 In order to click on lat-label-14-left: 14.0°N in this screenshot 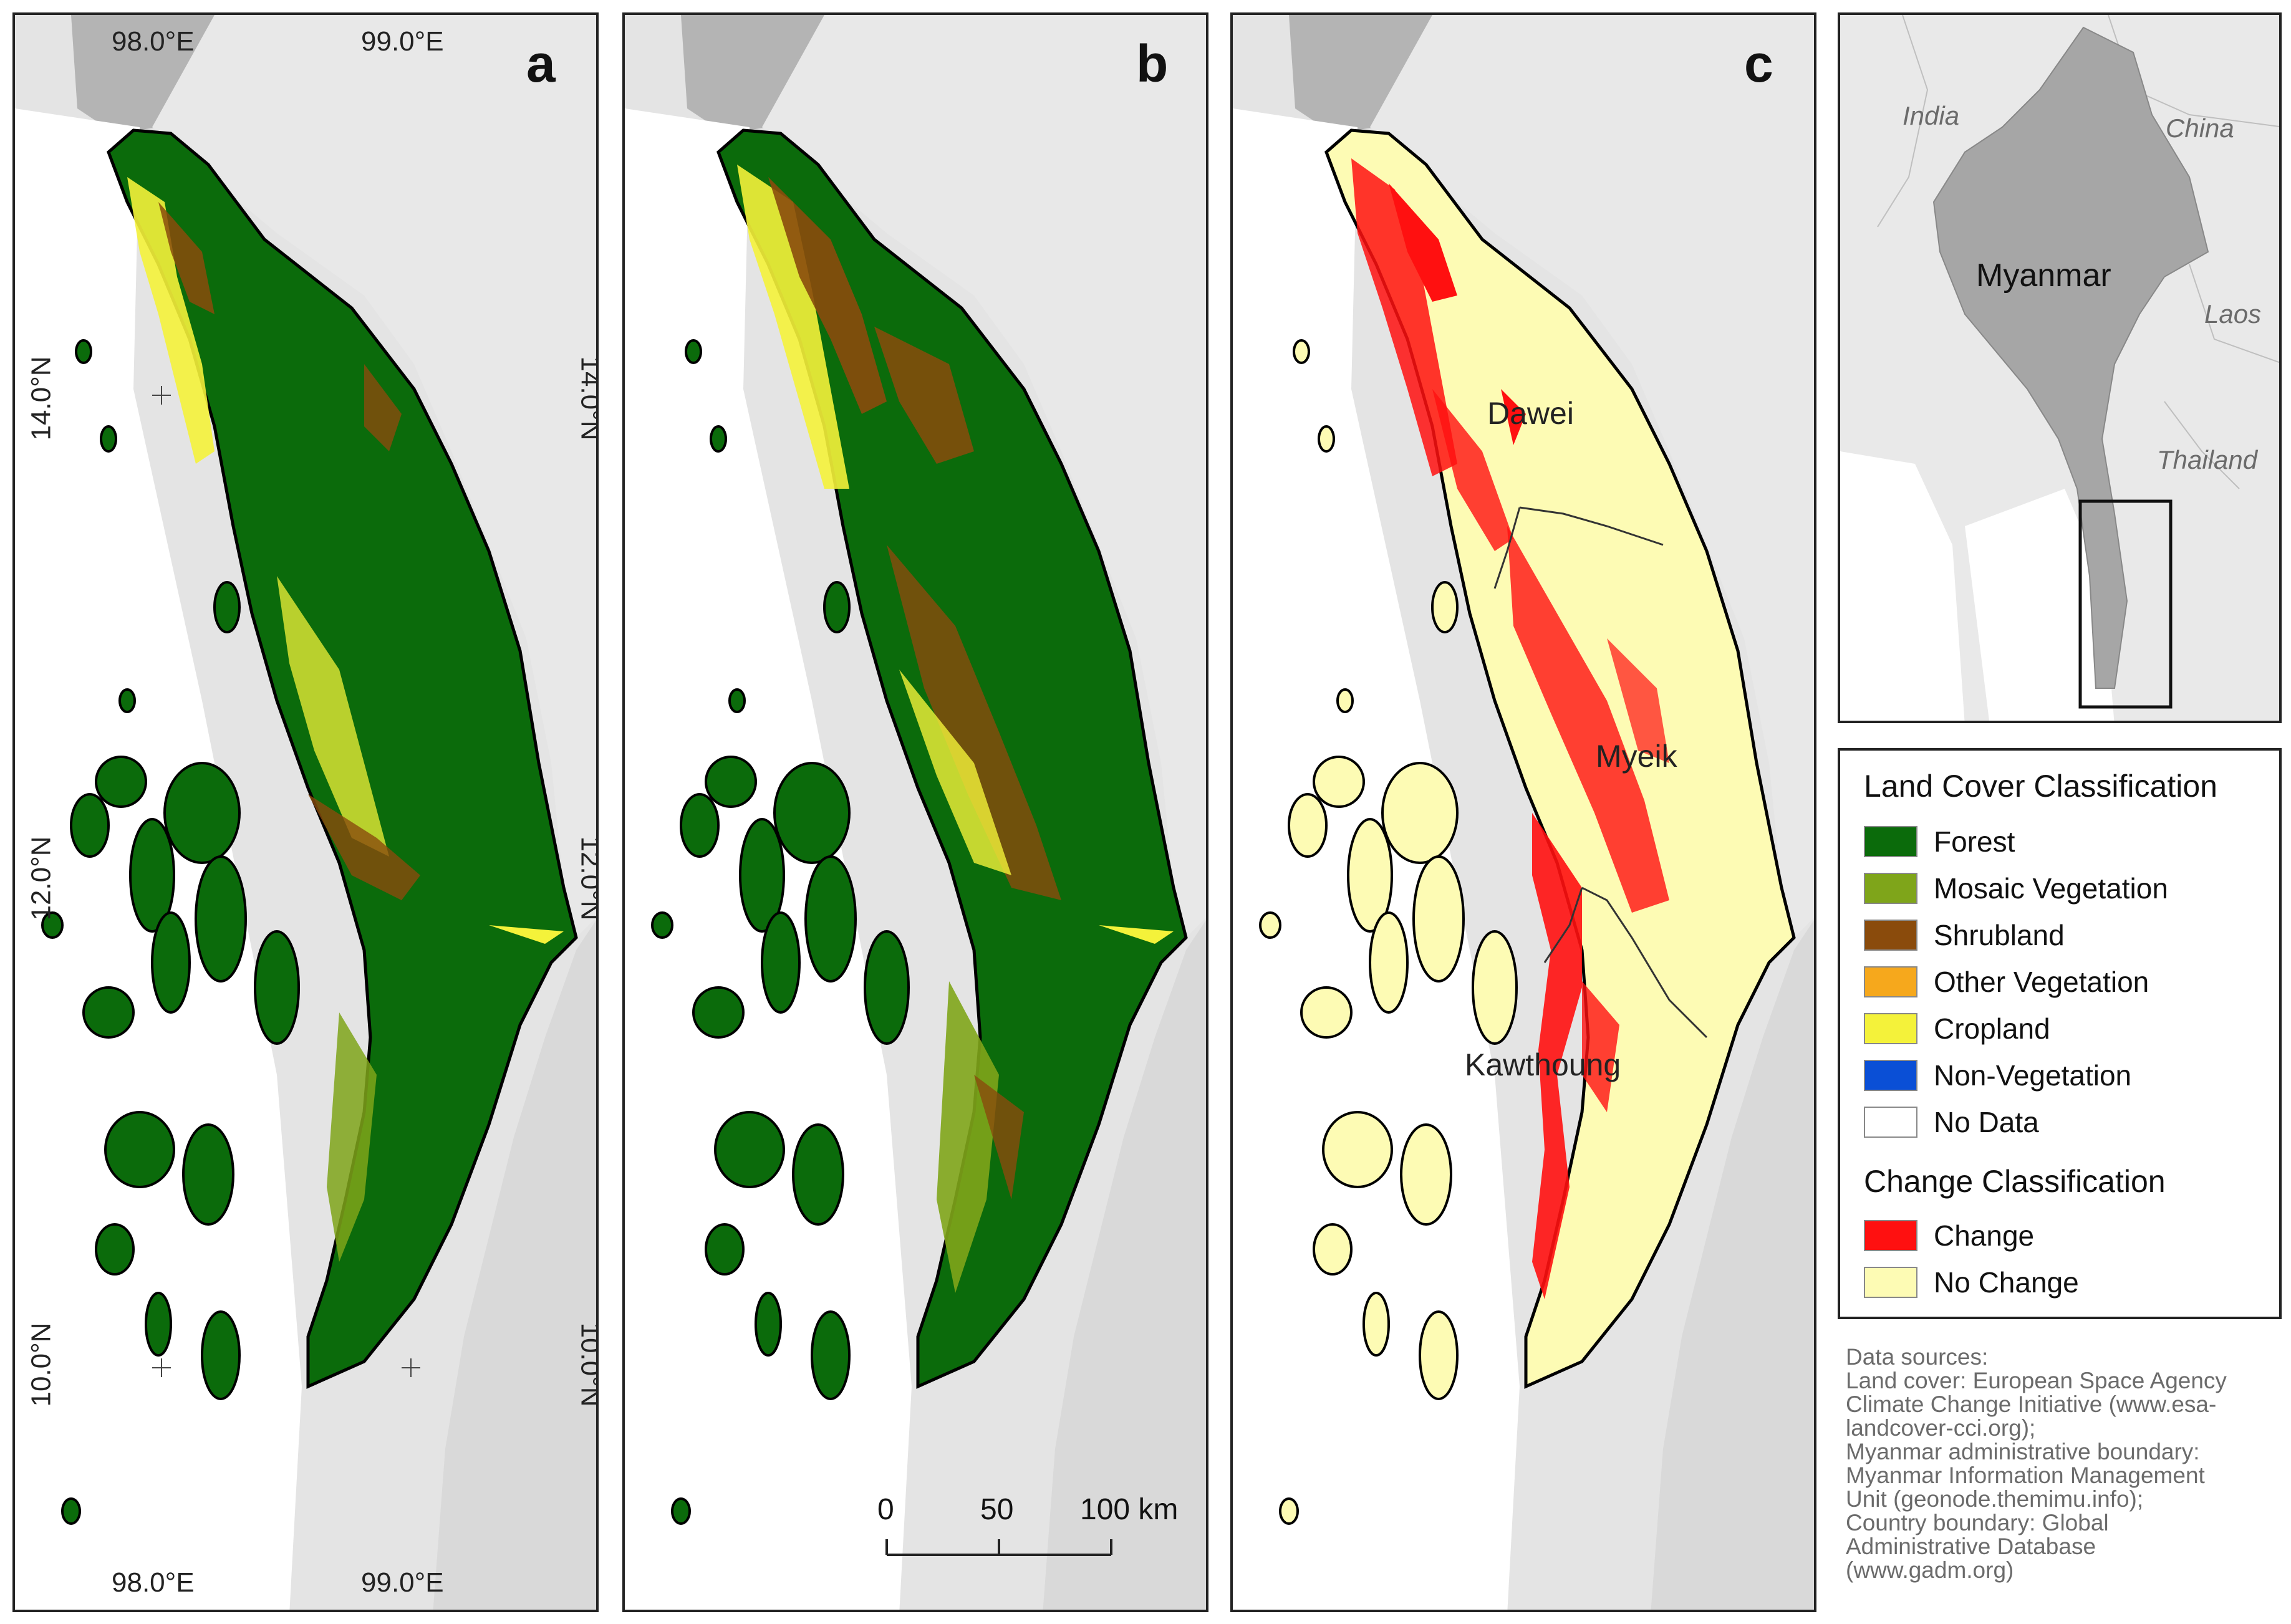, I will do `click(41, 399)`.